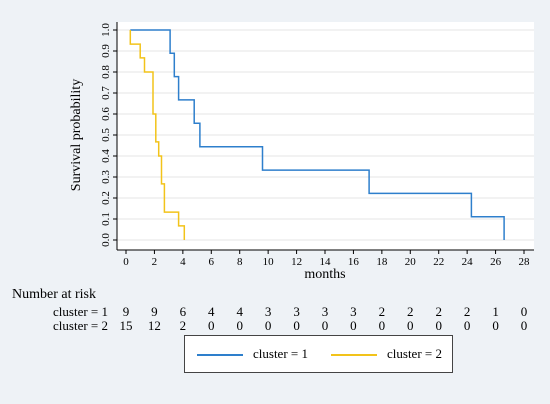 This screenshot has height=404, width=550. What do you see at coordinates (183, 262) in the screenshot?
I see `x-tick-label: 4` at bounding box center [183, 262].